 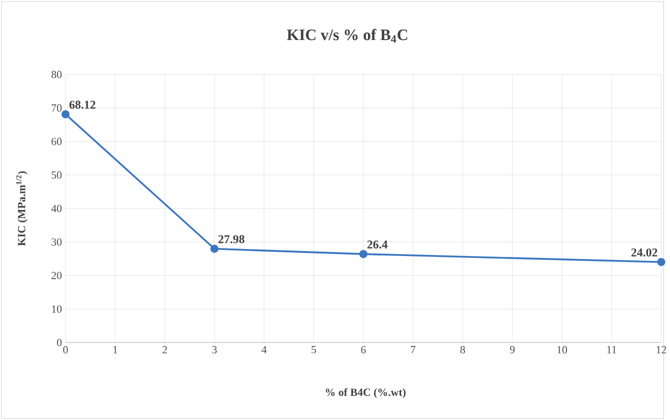 What do you see at coordinates (644, 252) in the screenshot?
I see `data-label: 24.02` at bounding box center [644, 252].